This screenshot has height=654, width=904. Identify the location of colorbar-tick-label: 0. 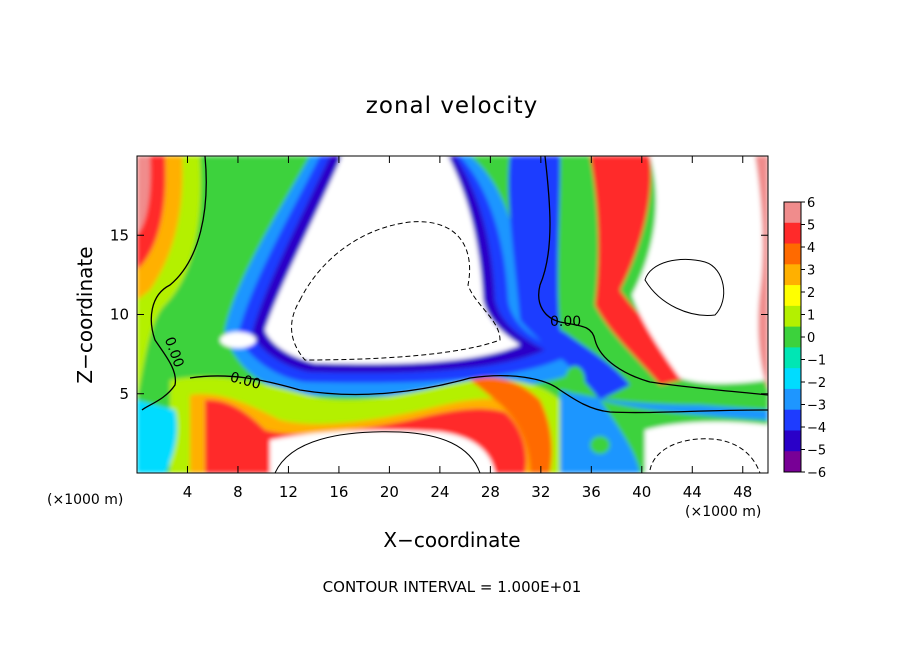
(811, 338).